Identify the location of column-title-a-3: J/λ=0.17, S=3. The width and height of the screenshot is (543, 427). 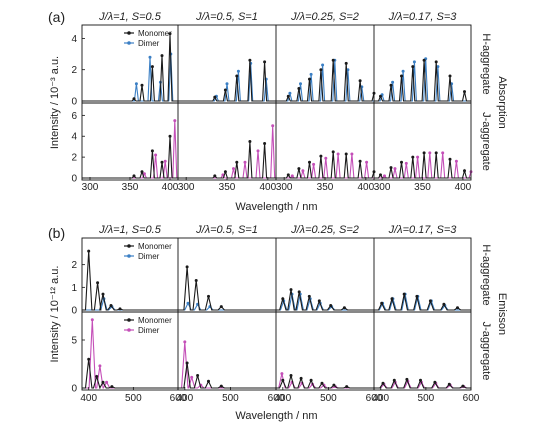
(423, 17).